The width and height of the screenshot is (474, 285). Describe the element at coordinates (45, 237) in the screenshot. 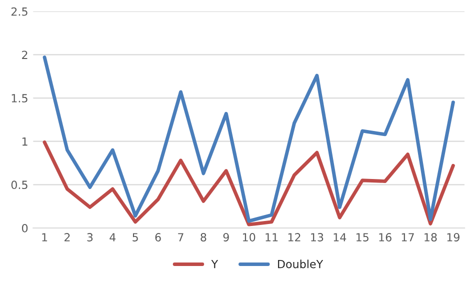

I see `x-tick-label: 1` at that location.